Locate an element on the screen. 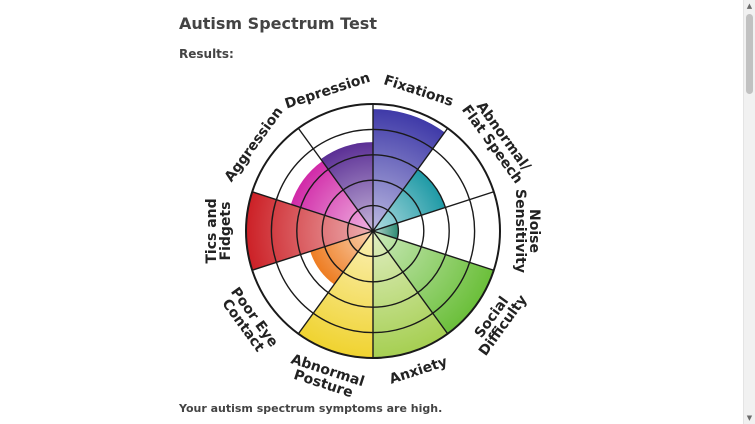  sector-tics-and-fidgets is located at coordinates (309, 231).